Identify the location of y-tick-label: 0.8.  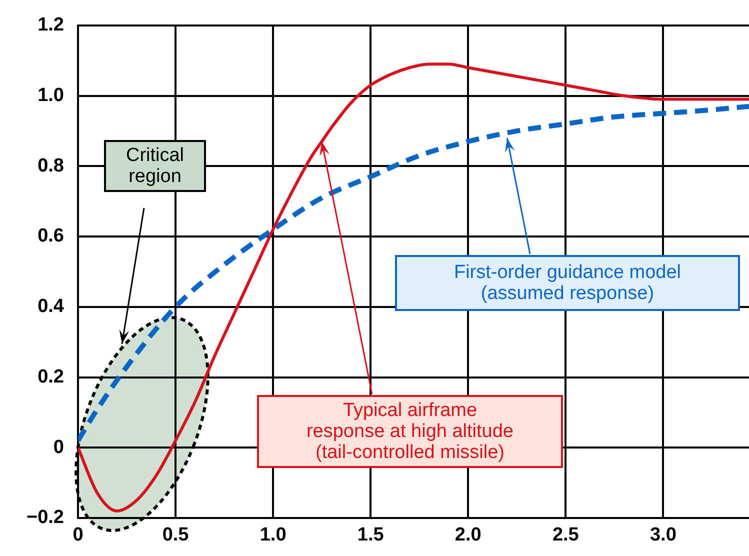
(51, 165).